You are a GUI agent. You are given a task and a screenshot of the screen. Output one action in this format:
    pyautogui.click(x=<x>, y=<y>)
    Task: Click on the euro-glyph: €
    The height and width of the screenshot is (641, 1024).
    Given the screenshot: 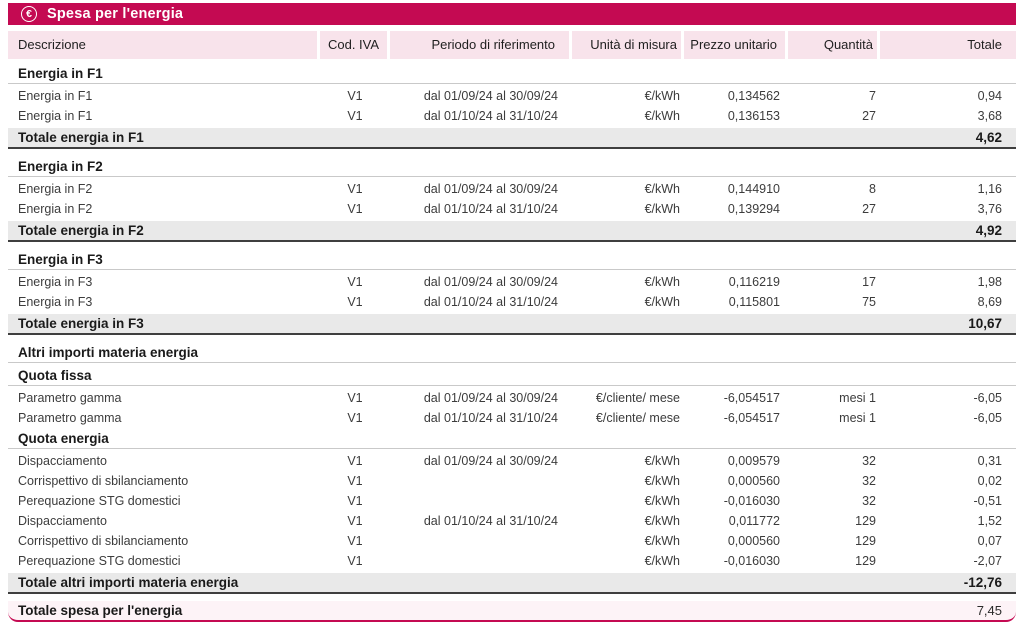 What is the action you would take?
    pyautogui.click(x=29, y=13)
    